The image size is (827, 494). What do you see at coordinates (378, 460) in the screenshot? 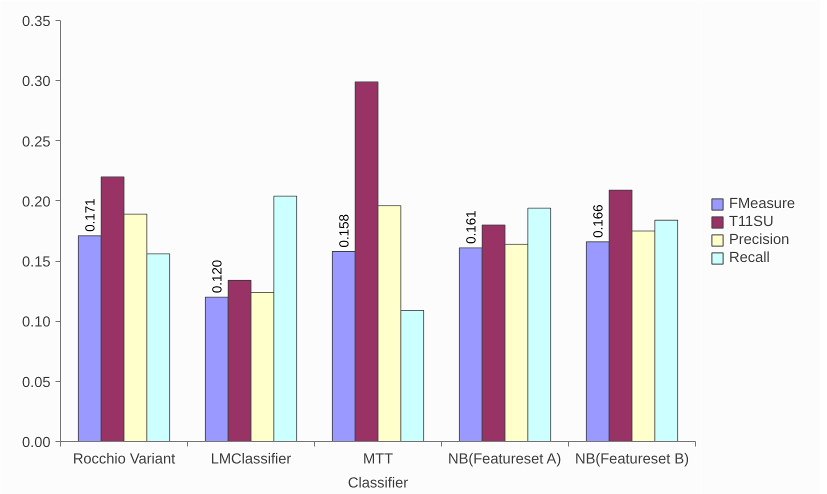
I see `x-tick-label: MTT` at bounding box center [378, 460].